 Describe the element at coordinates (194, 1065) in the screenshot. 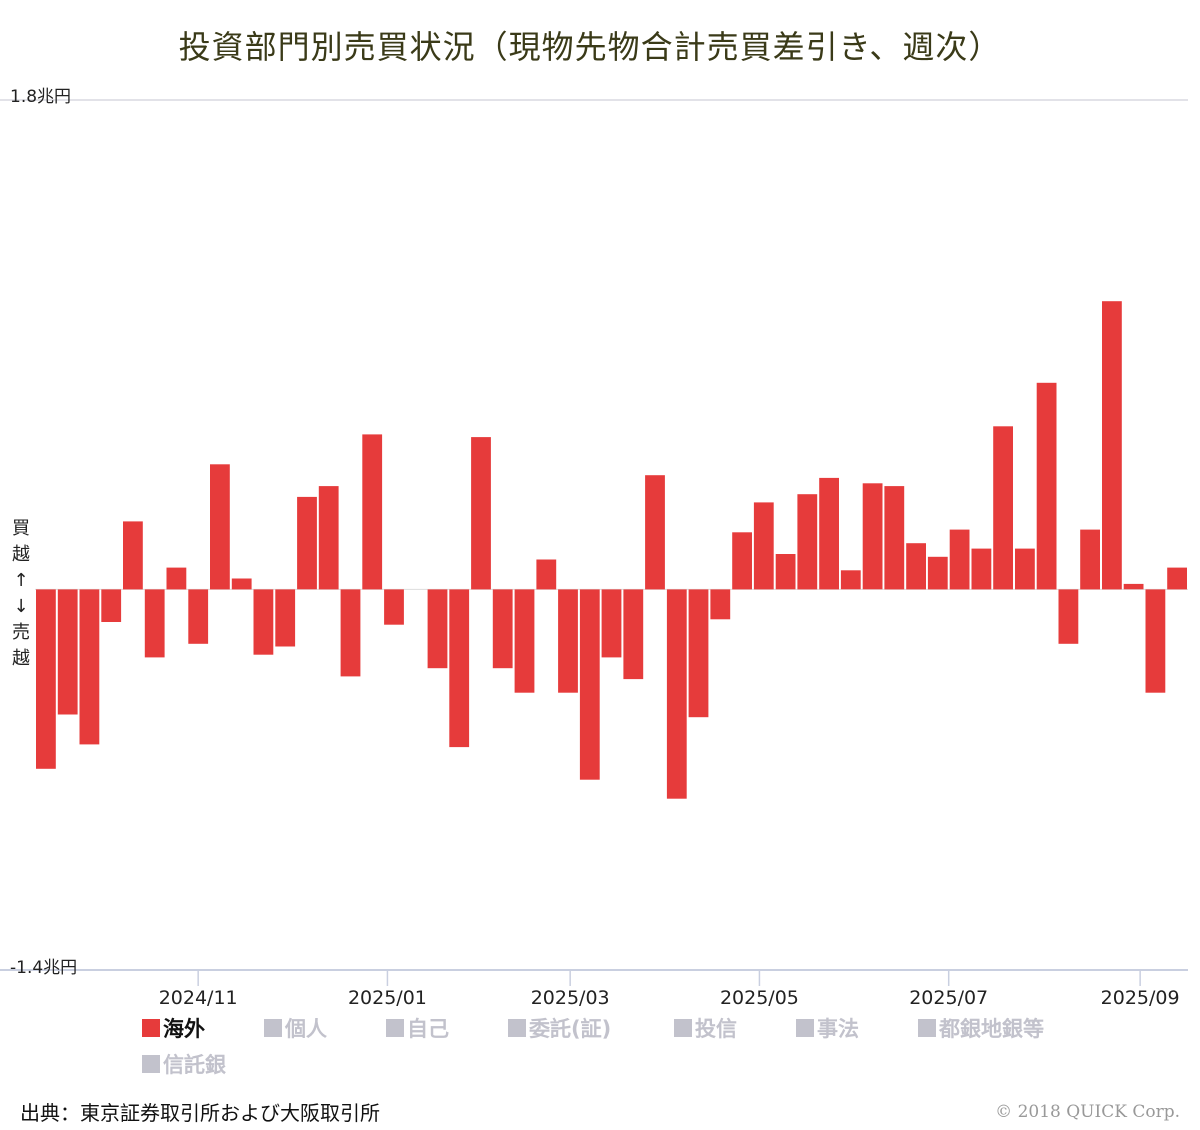

I see `legend-label: 信託銀` at that location.